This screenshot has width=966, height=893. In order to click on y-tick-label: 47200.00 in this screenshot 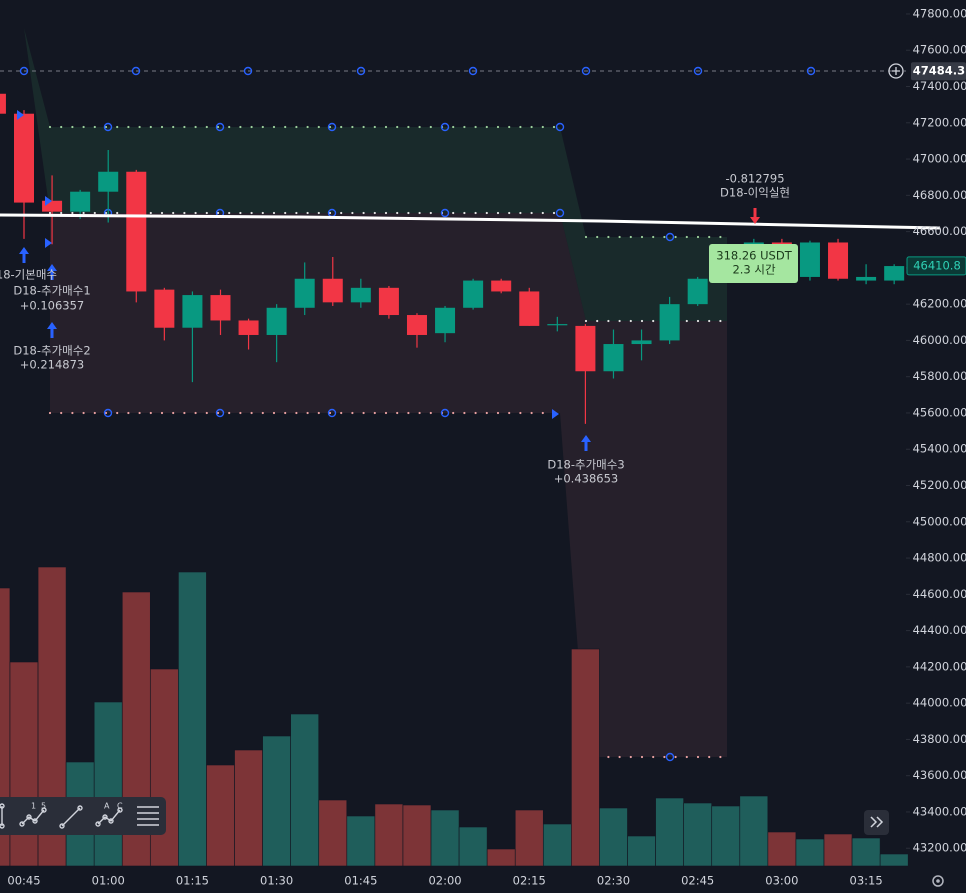, I will do `click(939, 122)`.